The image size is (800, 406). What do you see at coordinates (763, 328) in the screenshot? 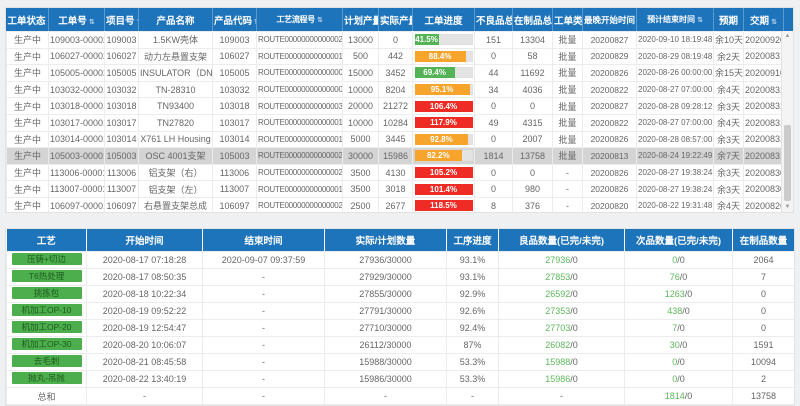
I see `cell-wip_qty: 0` at bounding box center [763, 328].